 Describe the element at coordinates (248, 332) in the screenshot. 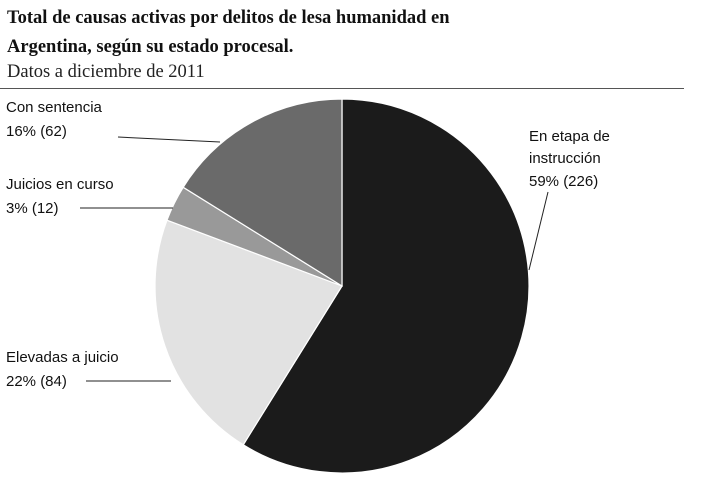

I see `pie-slice-elevadas` at that location.